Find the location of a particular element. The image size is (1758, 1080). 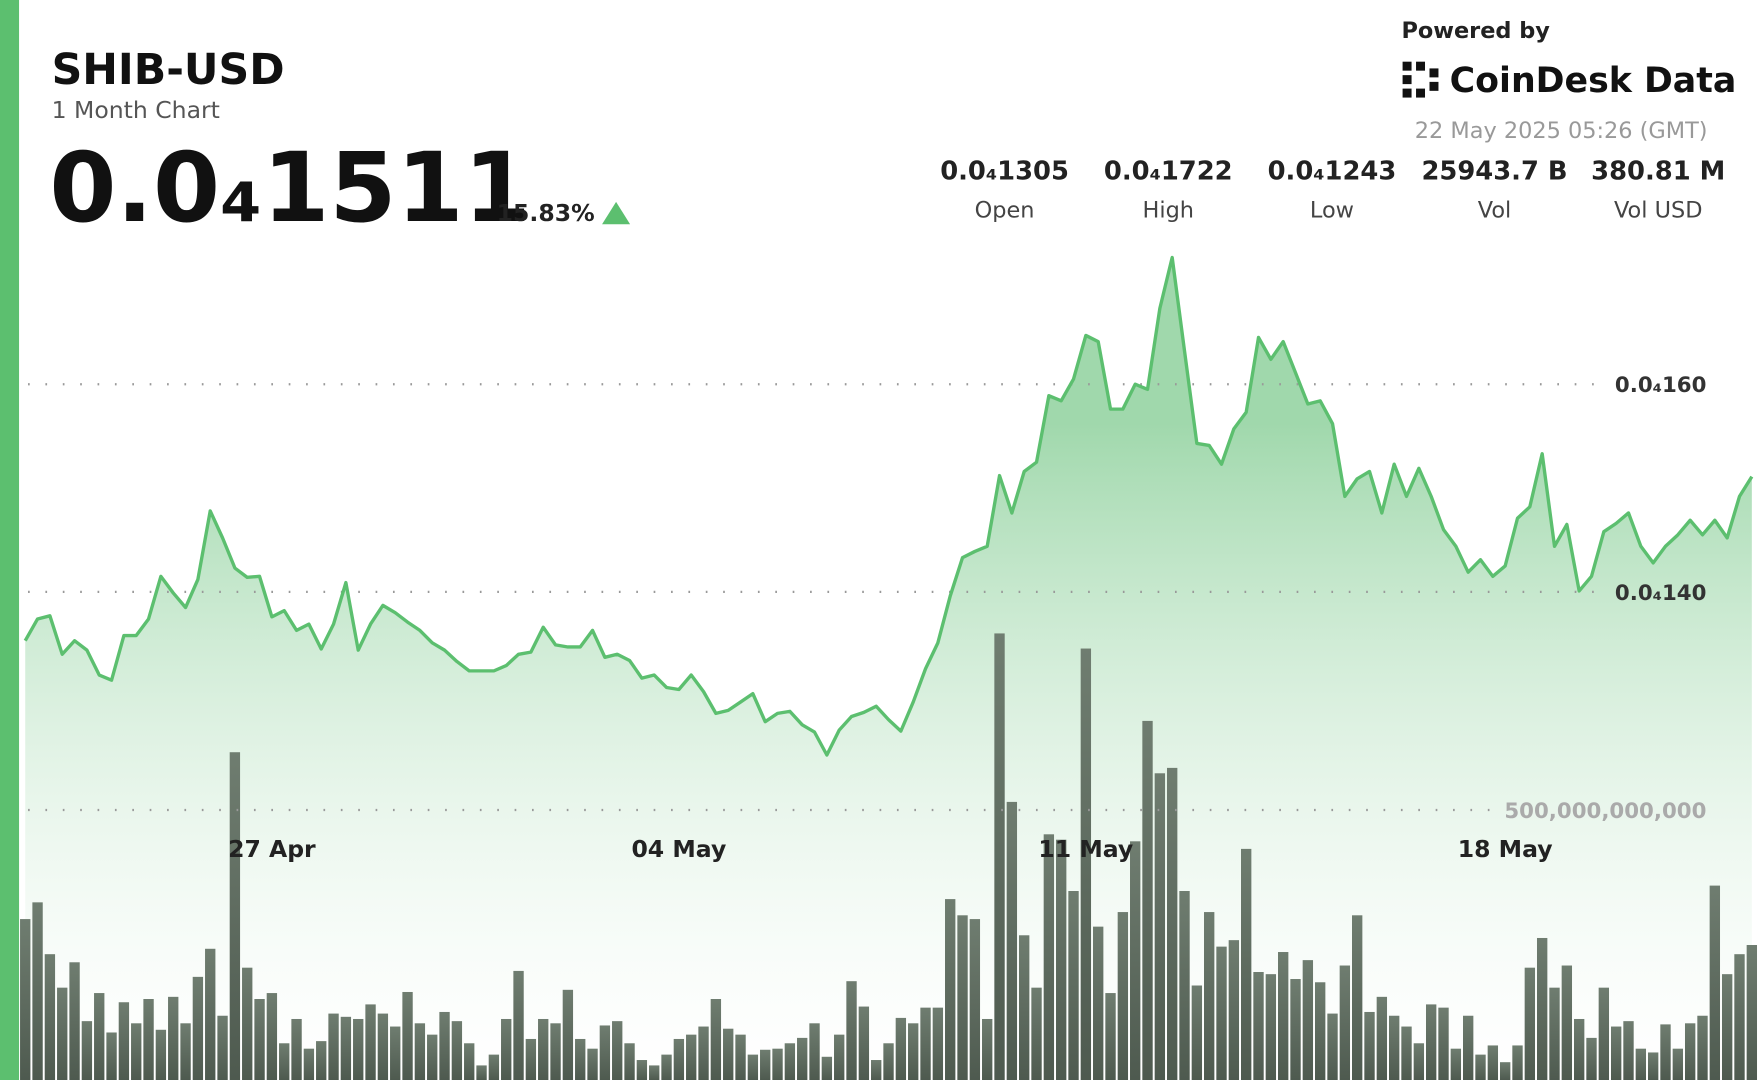

chart-title: SHIB-USD is located at coordinates (168, 70).